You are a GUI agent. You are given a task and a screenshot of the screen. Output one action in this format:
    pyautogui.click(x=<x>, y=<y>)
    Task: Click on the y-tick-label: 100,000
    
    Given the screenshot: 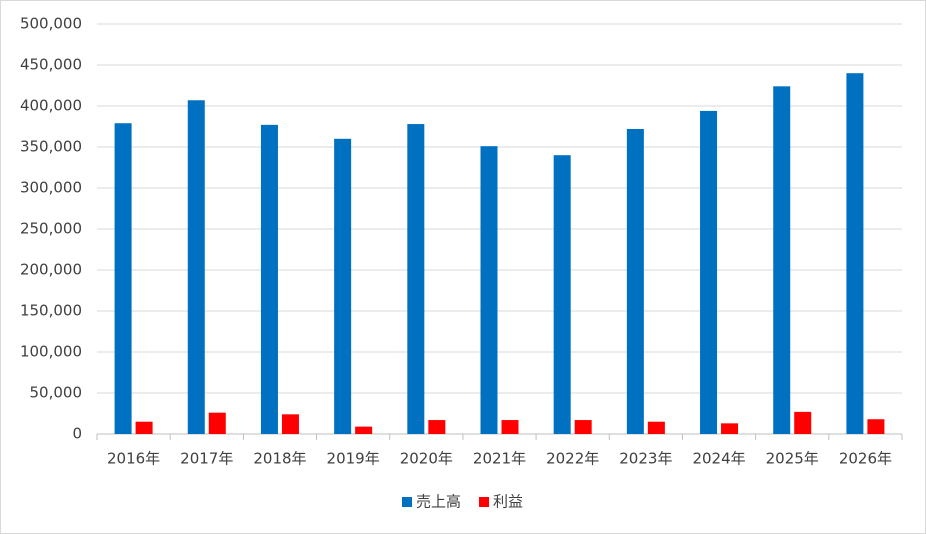 What is the action you would take?
    pyautogui.click(x=51, y=352)
    